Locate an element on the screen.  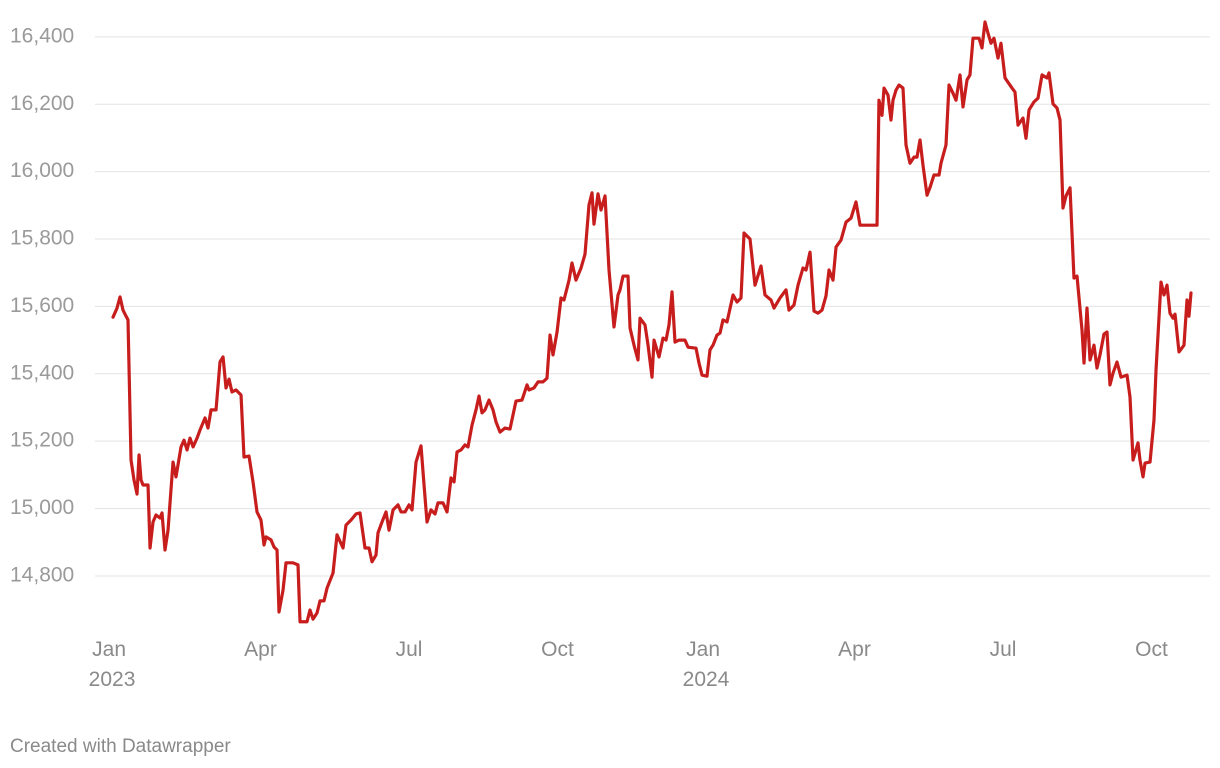
x-tick-label: Jan 2024 is located at coordinates (706, 664).